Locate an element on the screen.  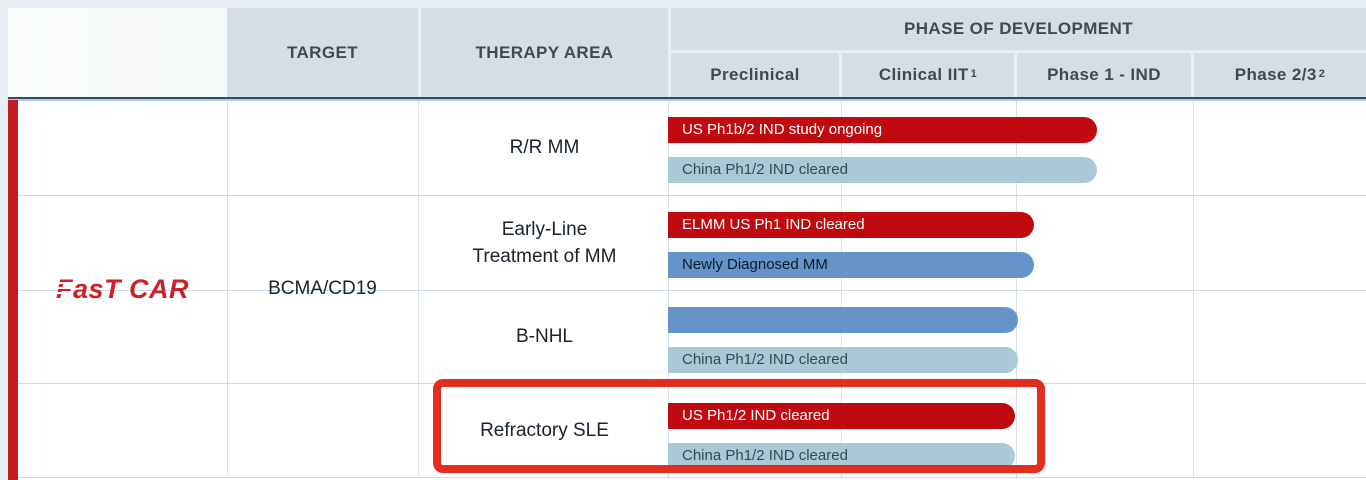
fastcar-logo: FasT CAR is located at coordinates (122, 289).